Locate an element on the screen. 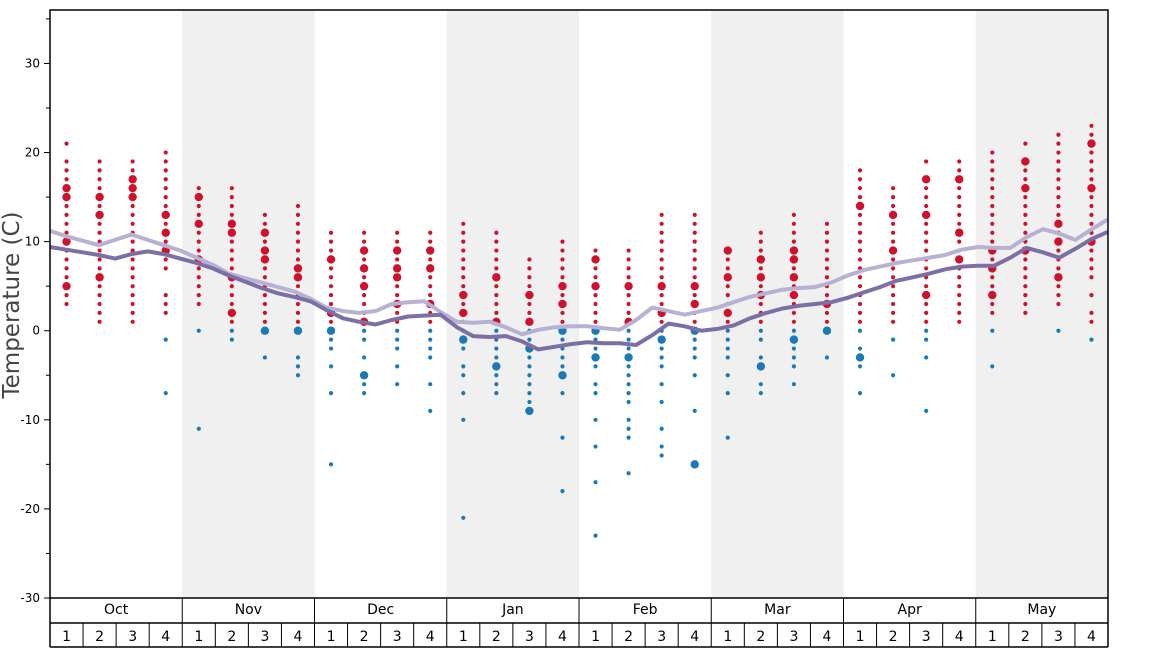 This screenshot has width=1168, height=652. week-label: 2 is located at coordinates (496, 637).